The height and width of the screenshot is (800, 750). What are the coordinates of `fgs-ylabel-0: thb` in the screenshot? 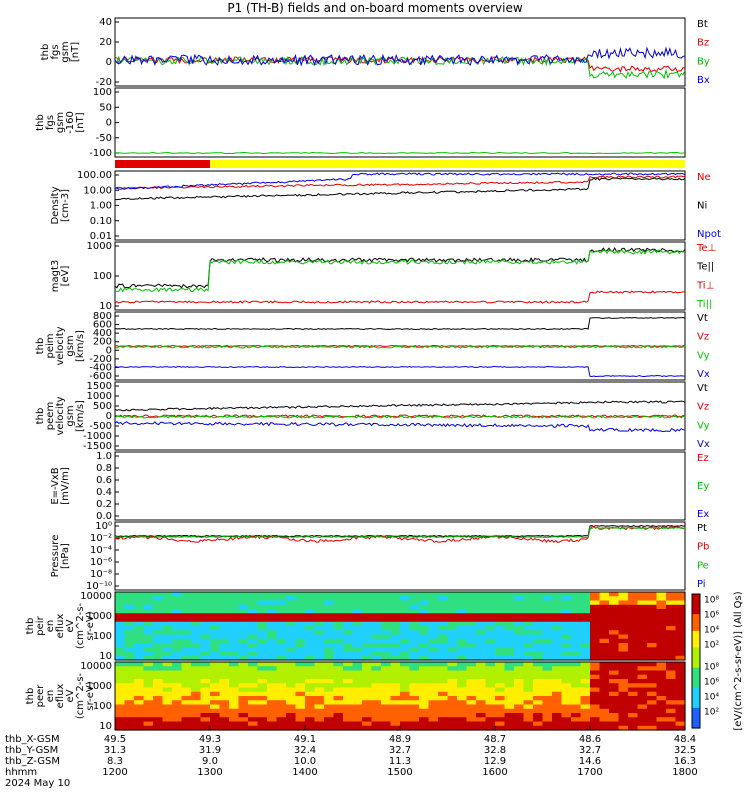 It's located at (45, 52).